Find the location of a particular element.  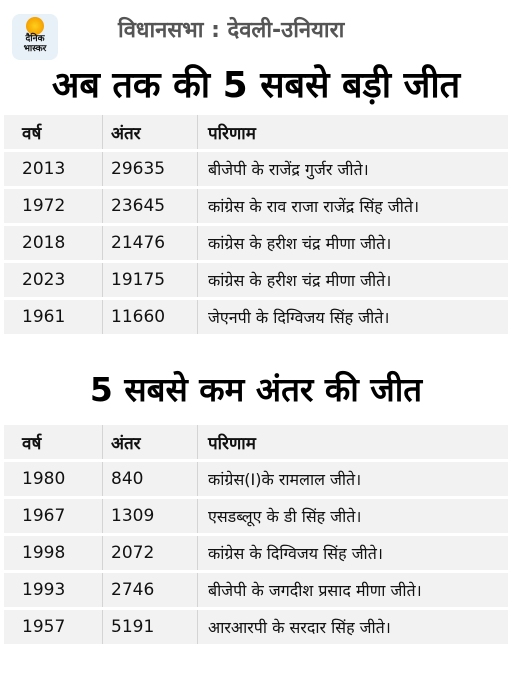

result-cell: एसडब्लूए के डी सिंह जीते। is located at coordinates (352, 516).